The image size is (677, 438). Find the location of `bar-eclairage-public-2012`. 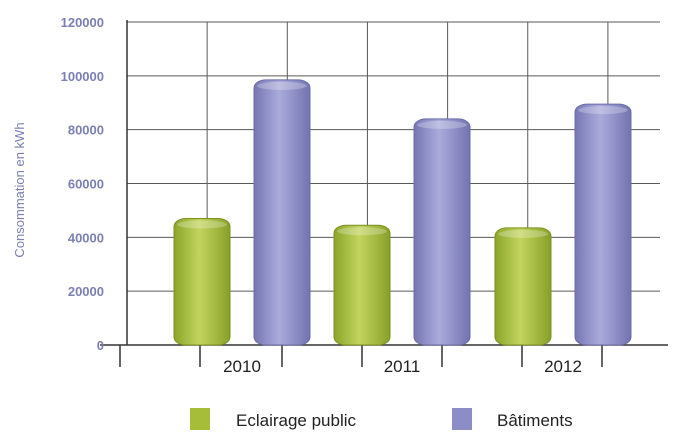

bar-eclairage-public-2012 is located at coordinates (523, 286).